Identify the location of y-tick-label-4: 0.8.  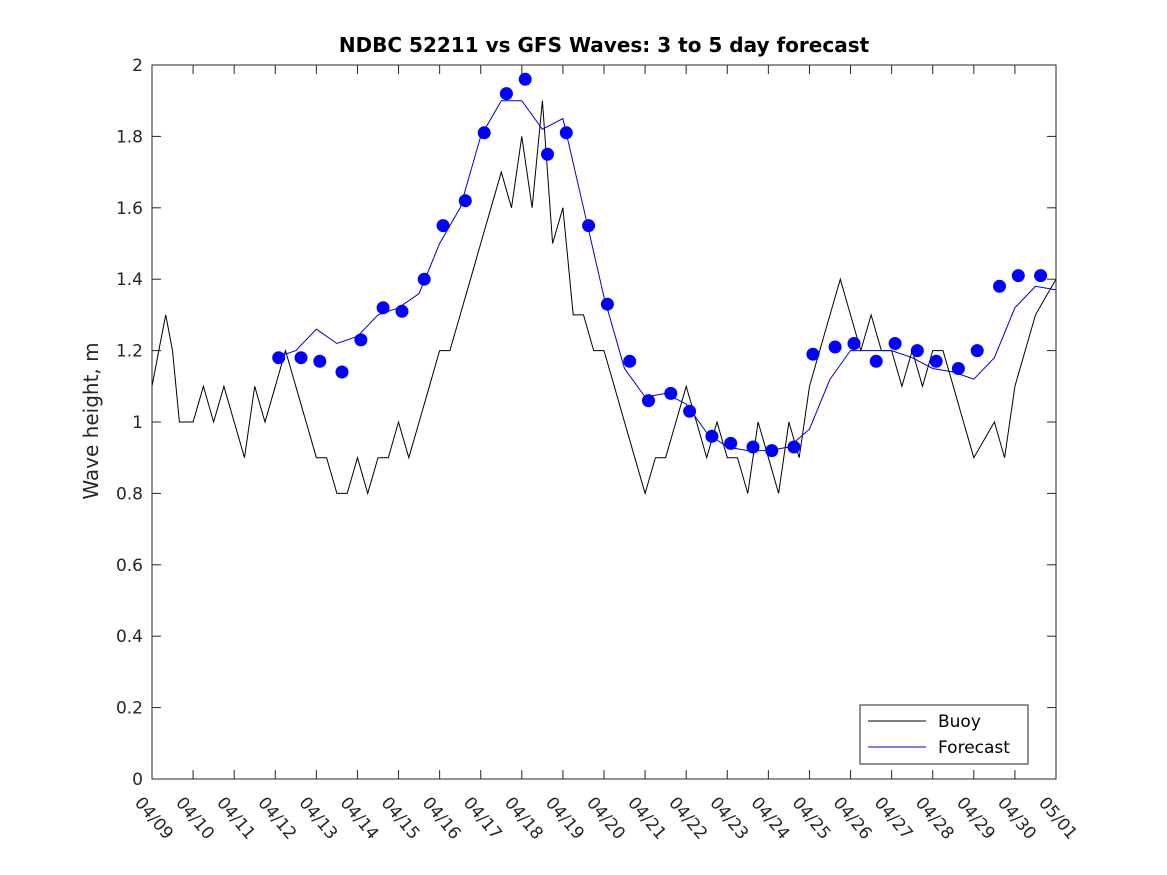
(129, 494).